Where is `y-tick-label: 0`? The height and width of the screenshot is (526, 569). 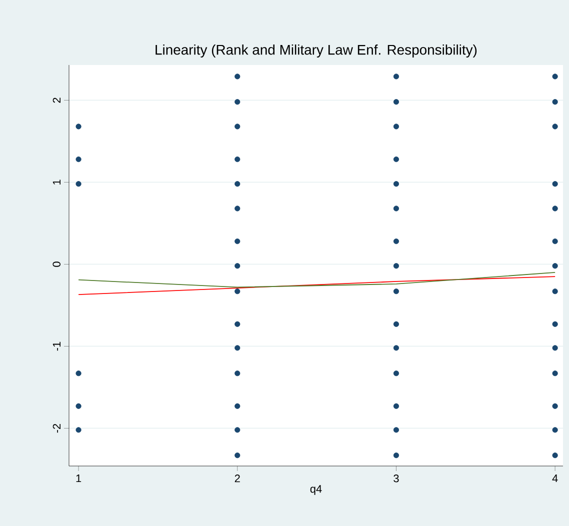 y-tick-label: 0 is located at coordinates (56, 264).